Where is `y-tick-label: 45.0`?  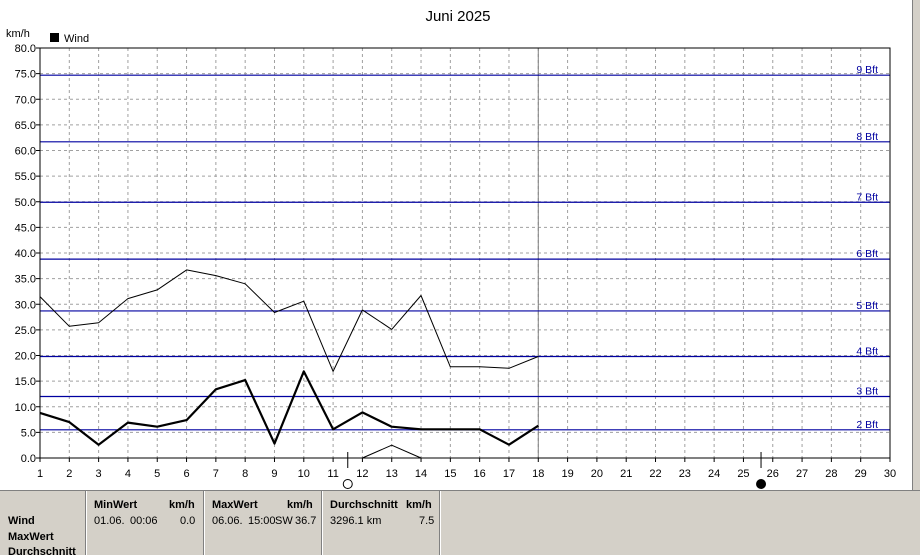
y-tick-label: 45.0 is located at coordinates (25, 228).